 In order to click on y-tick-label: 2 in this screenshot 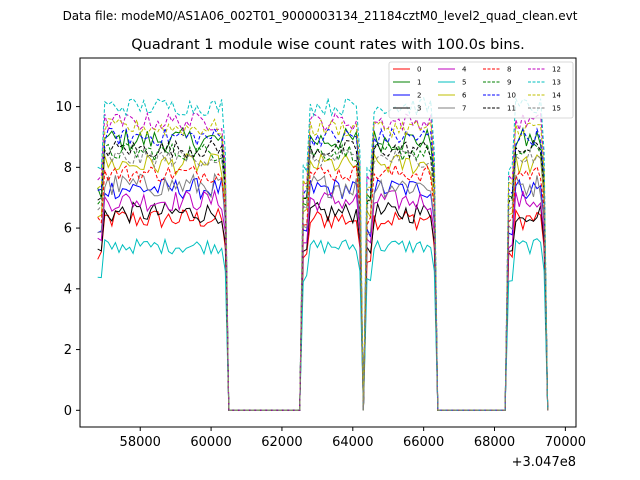, I will do `click(68, 350)`.